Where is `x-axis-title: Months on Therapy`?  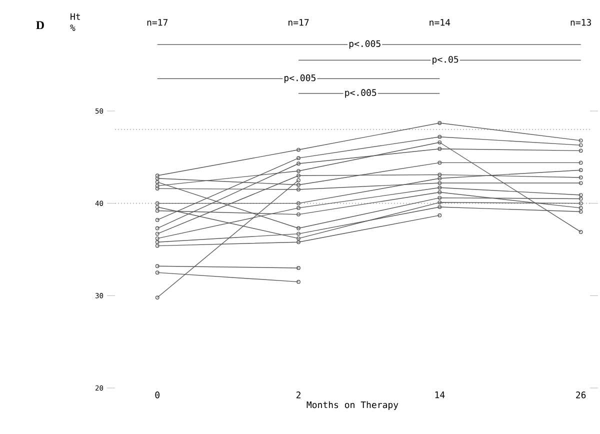
x-axis-title: Months on Therapy is located at coordinates (352, 405).